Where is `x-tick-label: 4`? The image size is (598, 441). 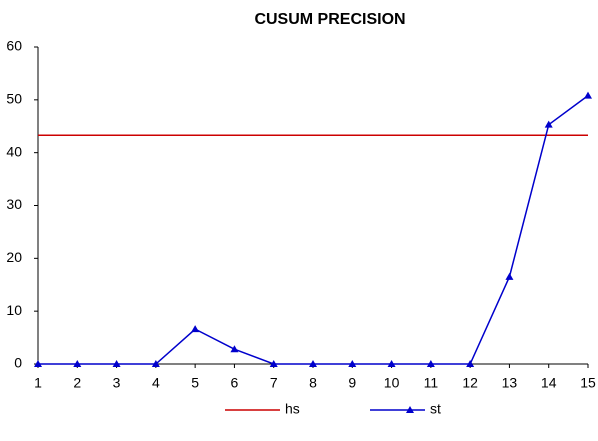 x-tick-label: 4 is located at coordinates (156, 383).